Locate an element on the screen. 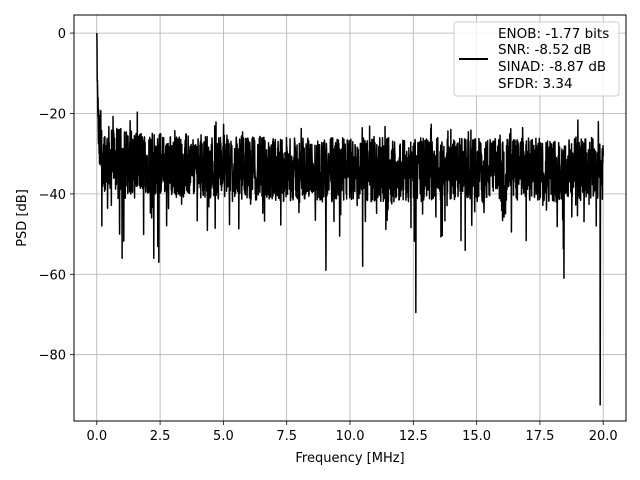 The image size is (640, 480). y-tick-label: −80 is located at coordinates (52, 356).